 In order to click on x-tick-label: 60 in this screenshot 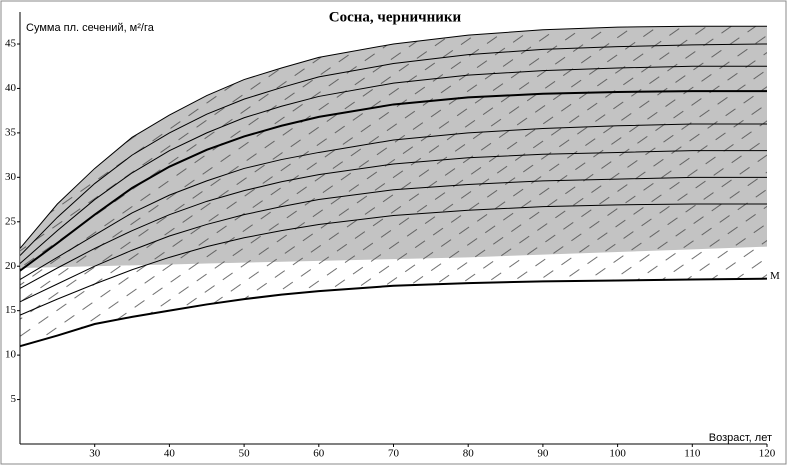, I will do `click(319, 454)`.